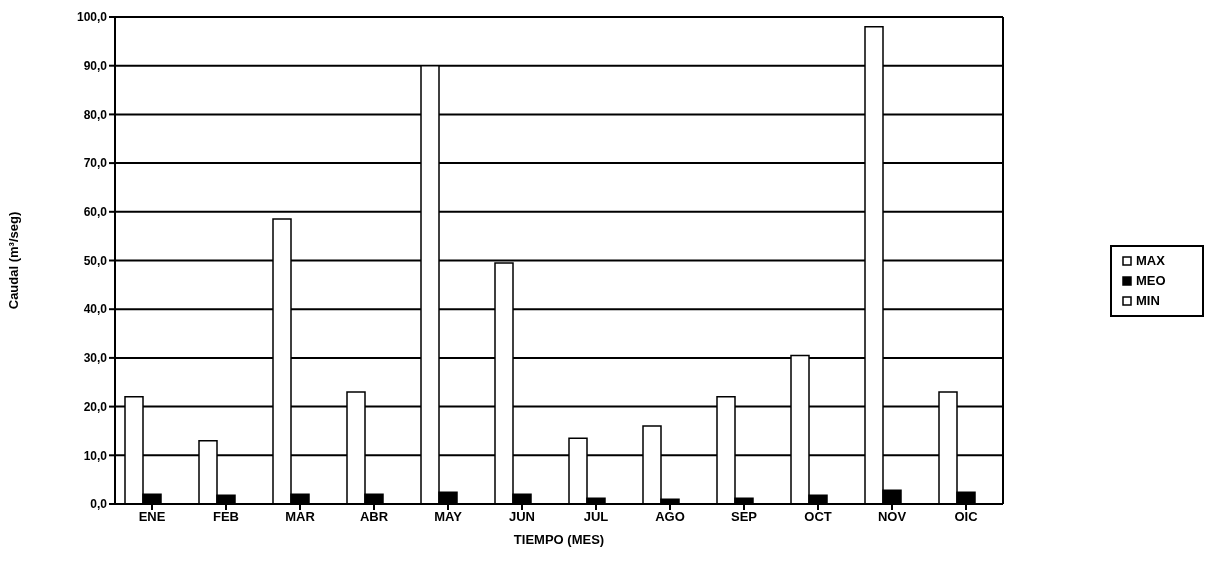  What do you see at coordinates (95, 455) in the screenshot?
I see `y-tick-label: 10,0` at bounding box center [95, 455].